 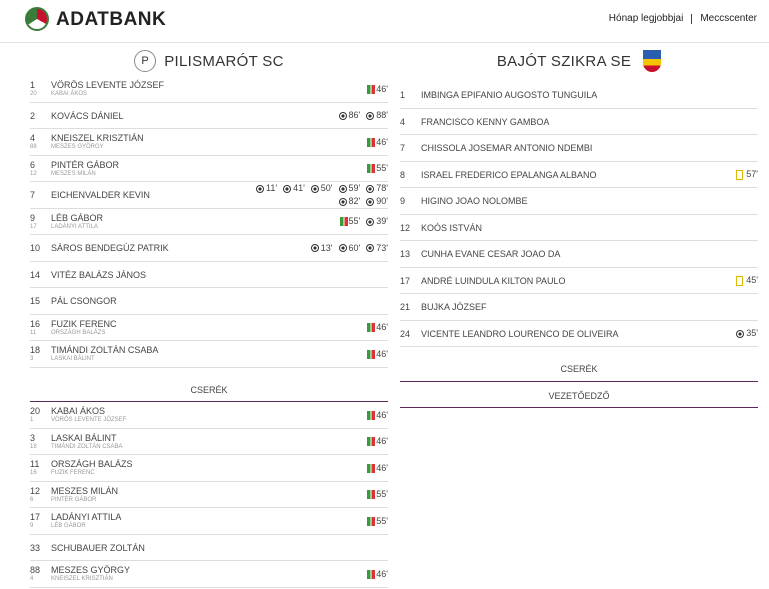 I want to click on team-name: BAJÓT SZIKRA SE, so click(x=564, y=61).